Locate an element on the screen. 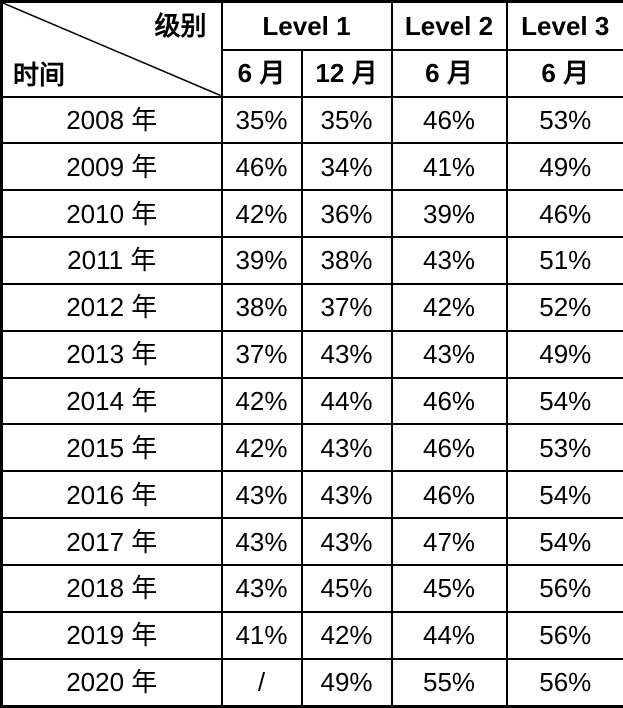  table-row-2020: 2020 年 / 49% 55% 56% is located at coordinates (311, 682).